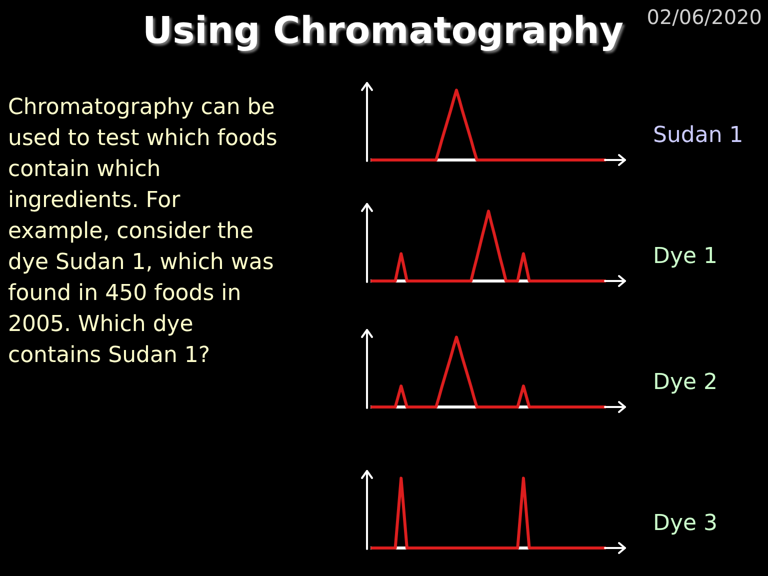 The height and width of the screenshot is (576, 768). Describe the element at coordinates (704, 17) in the screenshot. I see `text: 02/06/2020` at that location.